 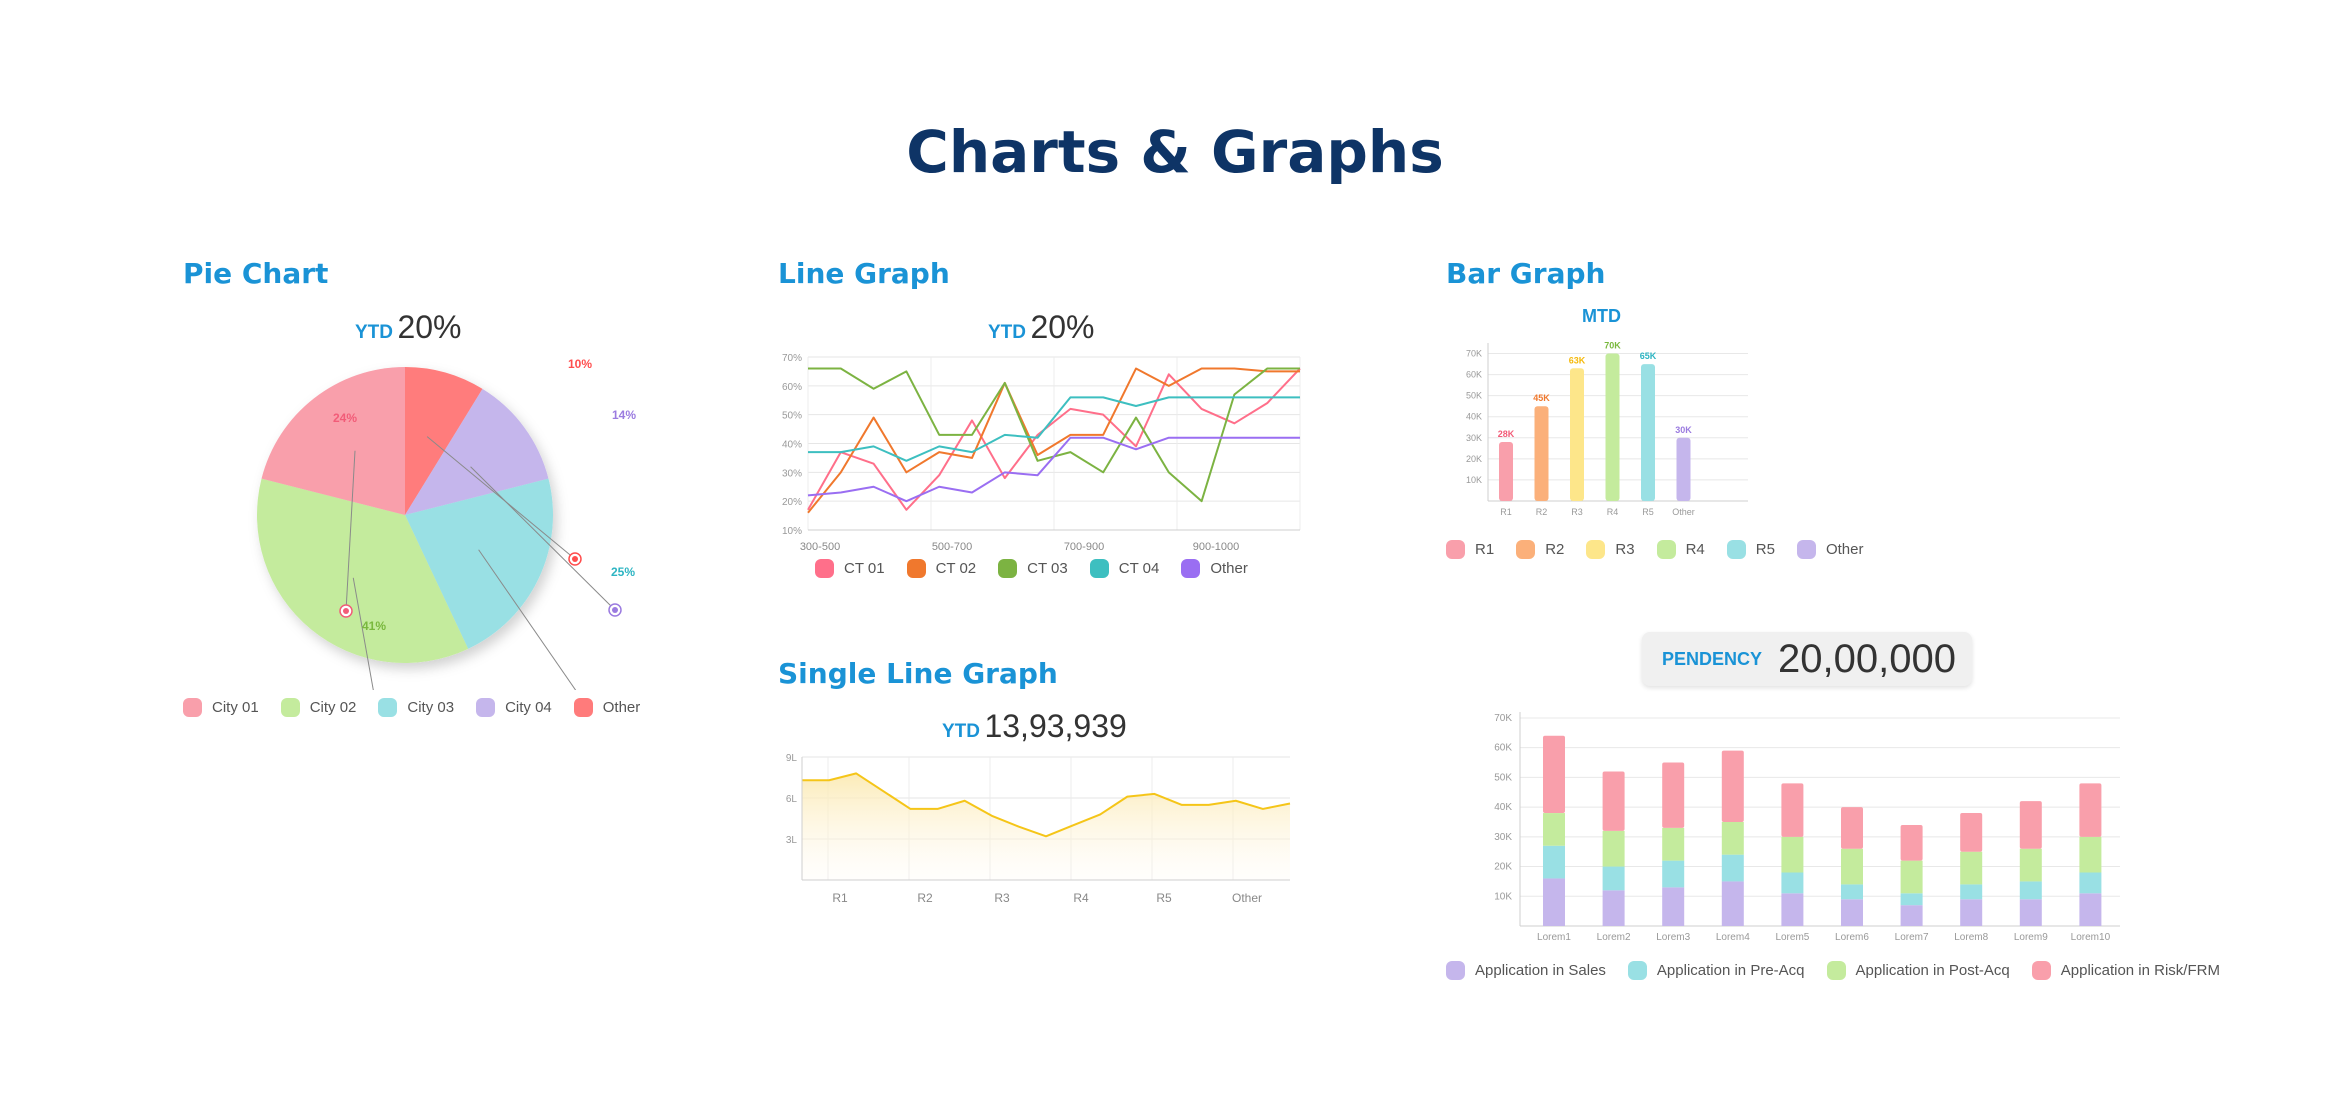 What do you see at coordinates (864, 568) in the screenshot?
I see `line-legend-label: CT 01` at bounding box center [864, 568].